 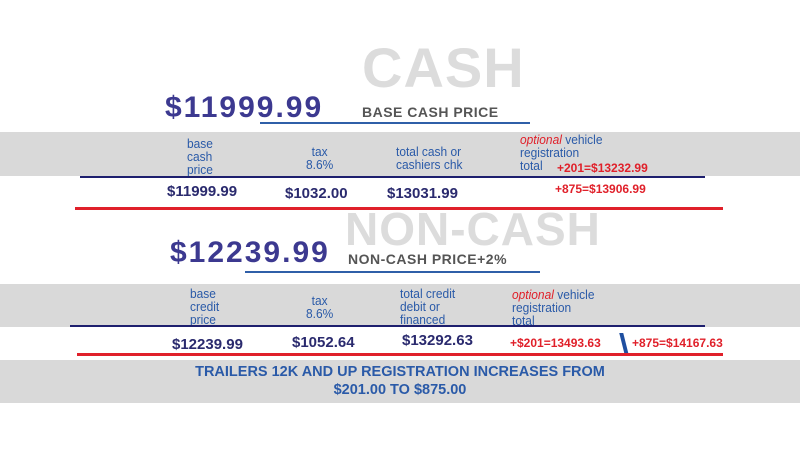 I want to click on noncash-header-total: total credit debit or financed, so click(x=427, y=306).